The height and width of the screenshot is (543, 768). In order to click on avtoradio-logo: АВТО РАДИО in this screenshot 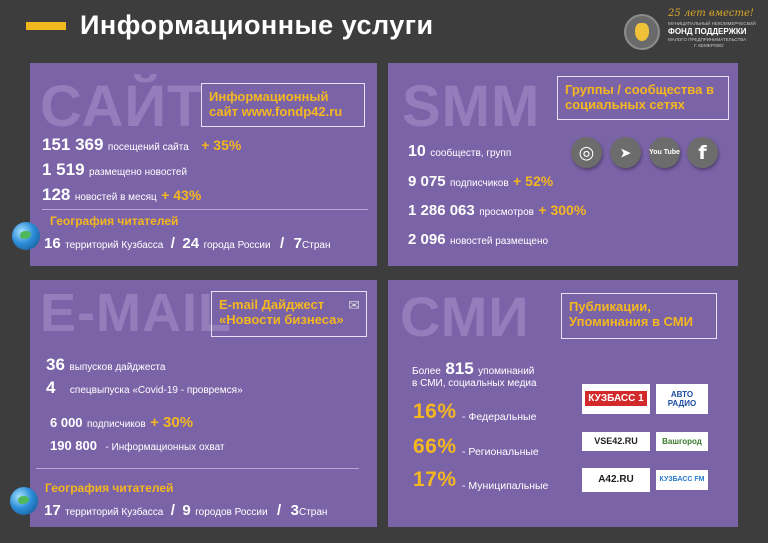, I will do `click(682, 399)`.